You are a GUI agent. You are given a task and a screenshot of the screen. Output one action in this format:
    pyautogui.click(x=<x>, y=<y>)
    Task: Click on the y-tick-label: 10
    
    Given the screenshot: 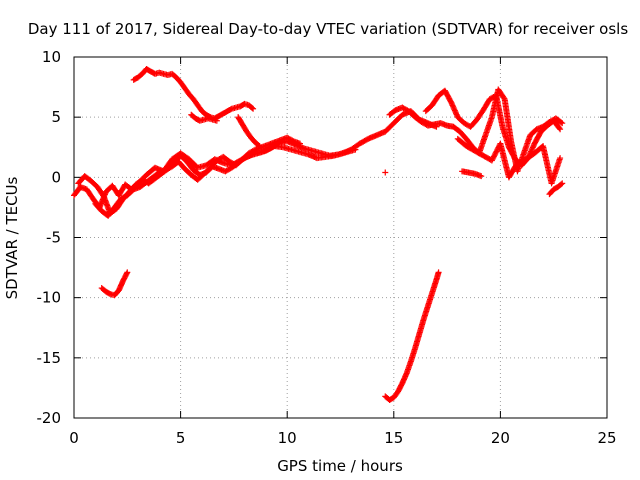 What is the action you would take?
    pyautogui.click(x=51, y=57)
    